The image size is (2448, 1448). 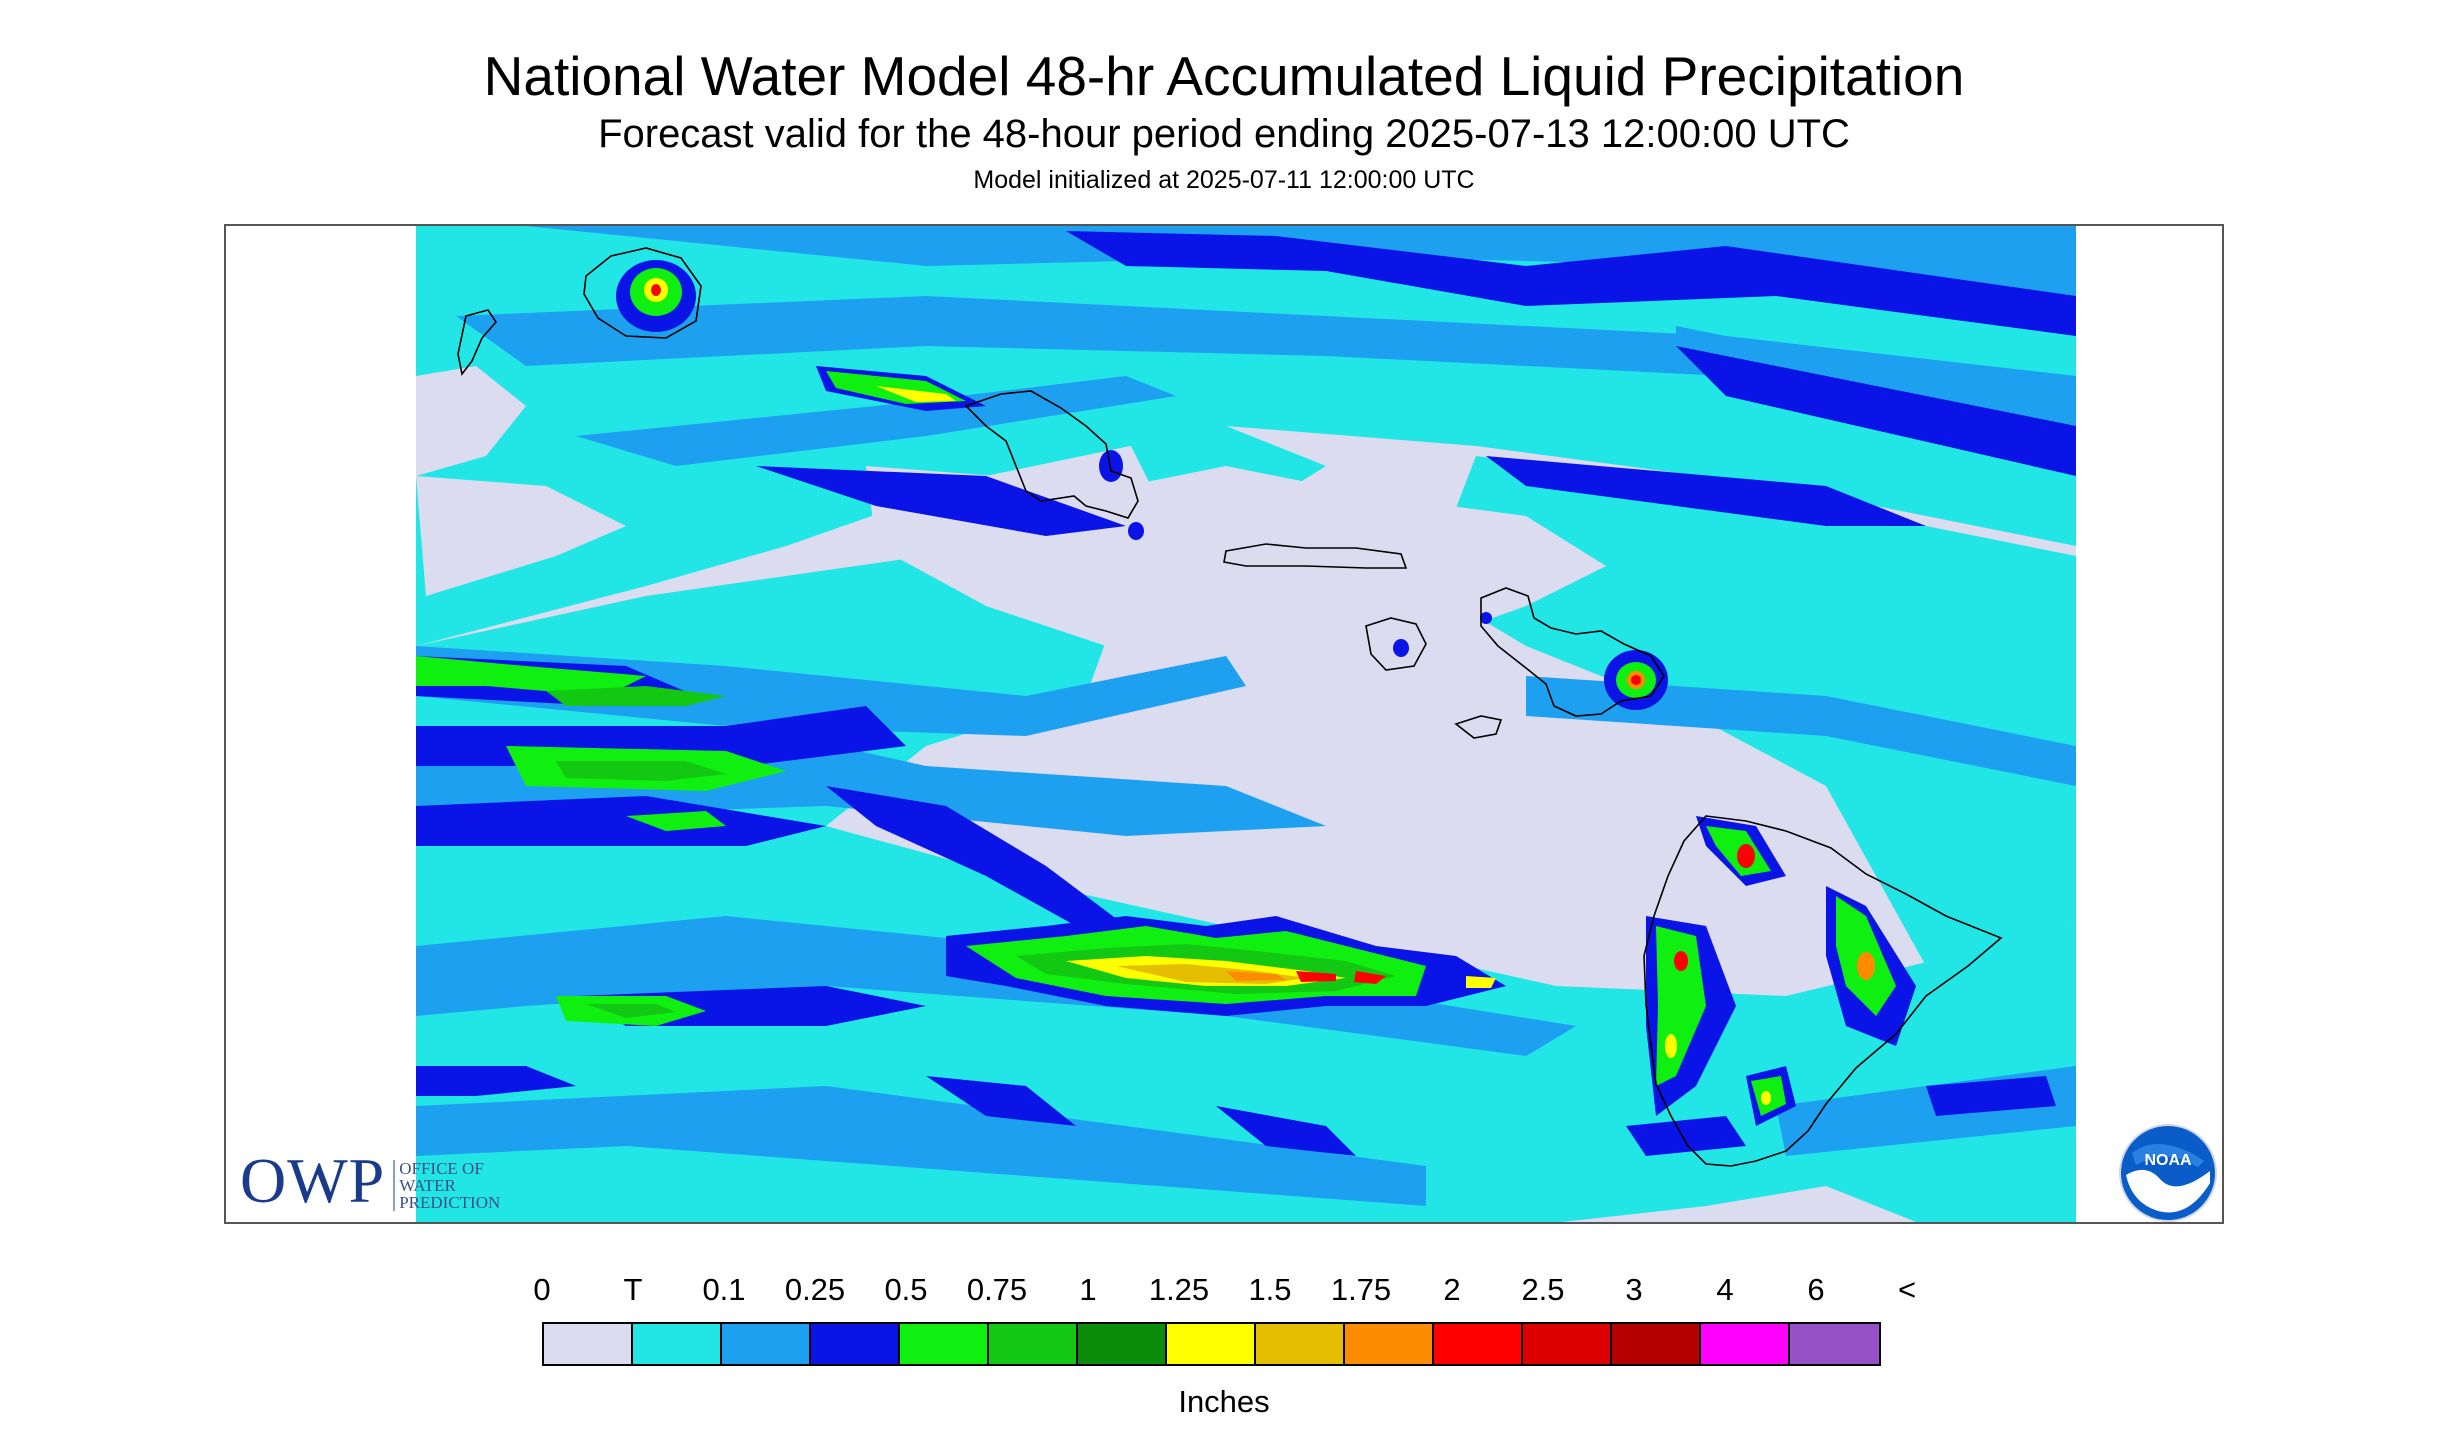 I want to click on noaa-logo: NOAA, so click(x=2168, y=1173).